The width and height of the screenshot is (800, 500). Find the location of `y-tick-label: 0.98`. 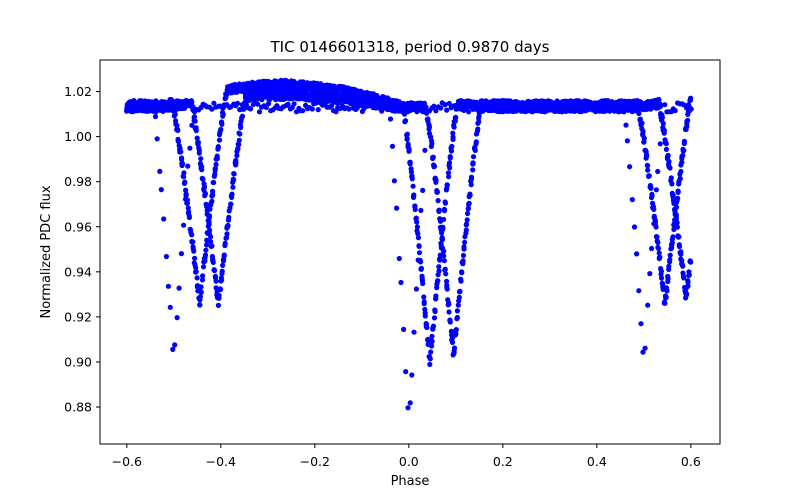

y-tick-label: 0.98 is located at coordinates (78, 181).